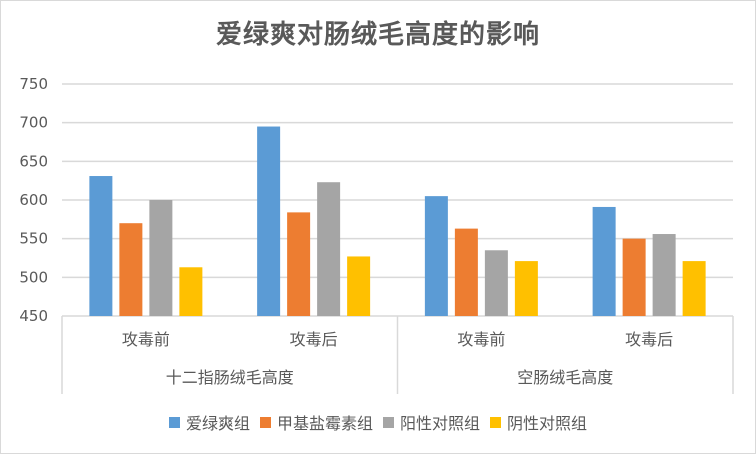 The width and height of the screenshot is (756, 454). I want to click on x-group-label: 空肠绒毛高度, so click(565, 377).